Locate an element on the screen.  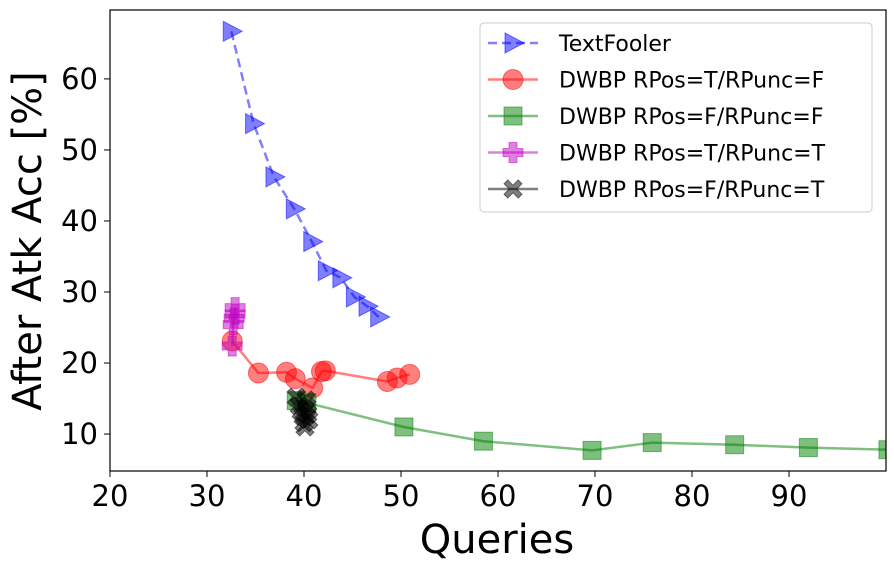
y-tick-label: 60 is located at coordinates (79, 79).